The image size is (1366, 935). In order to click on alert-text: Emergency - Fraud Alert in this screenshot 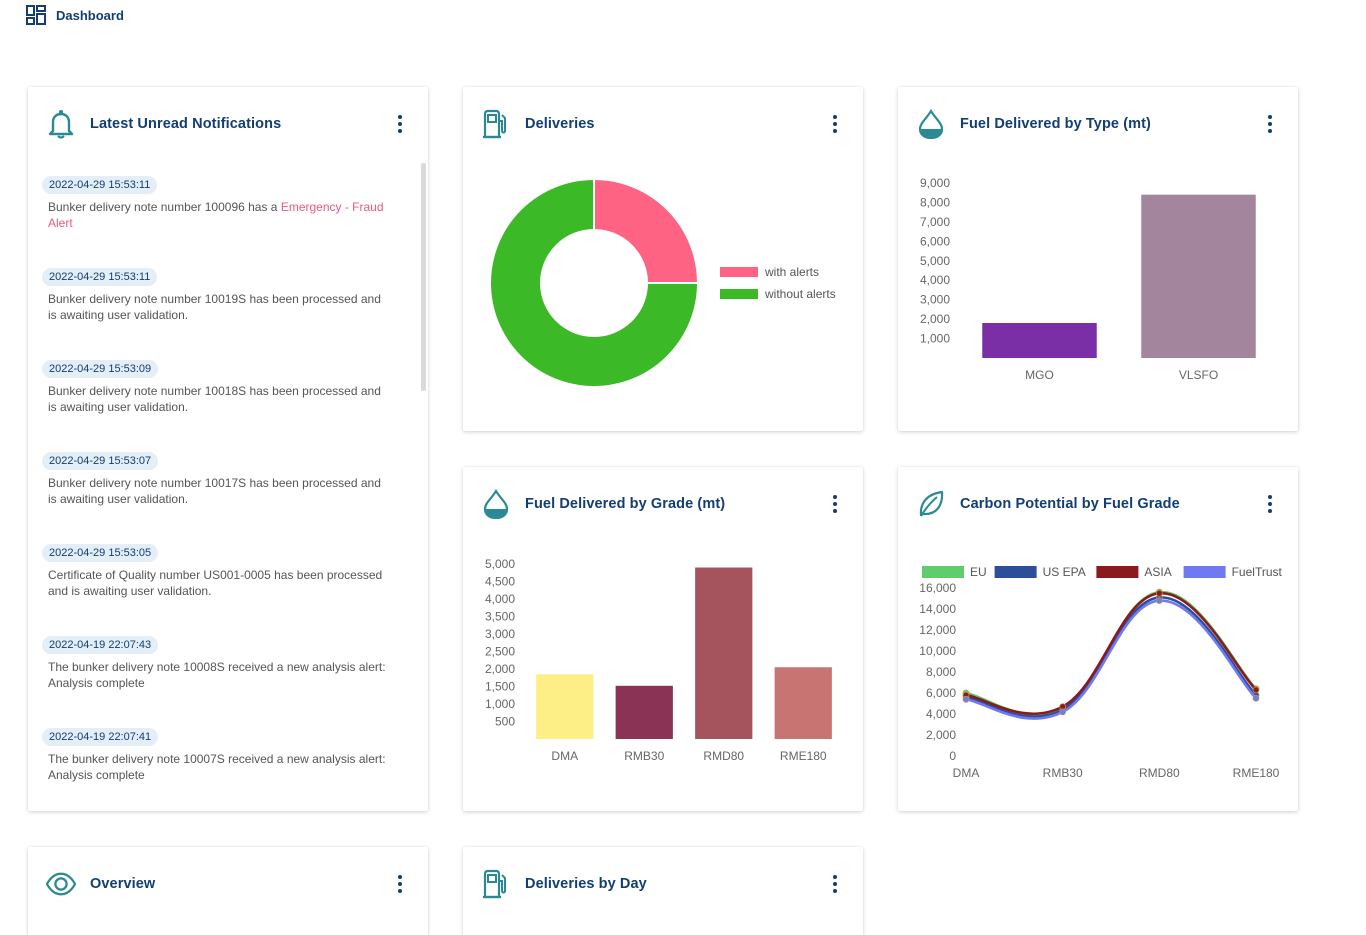, I will do `click(216, 215)`.